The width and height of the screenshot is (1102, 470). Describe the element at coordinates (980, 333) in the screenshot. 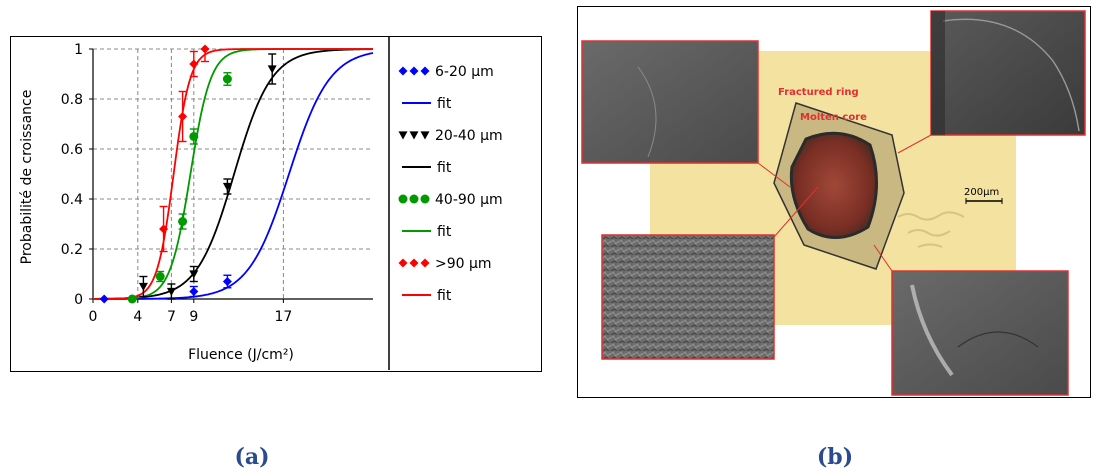

I see `sem-inset-bottom-right` at that location.